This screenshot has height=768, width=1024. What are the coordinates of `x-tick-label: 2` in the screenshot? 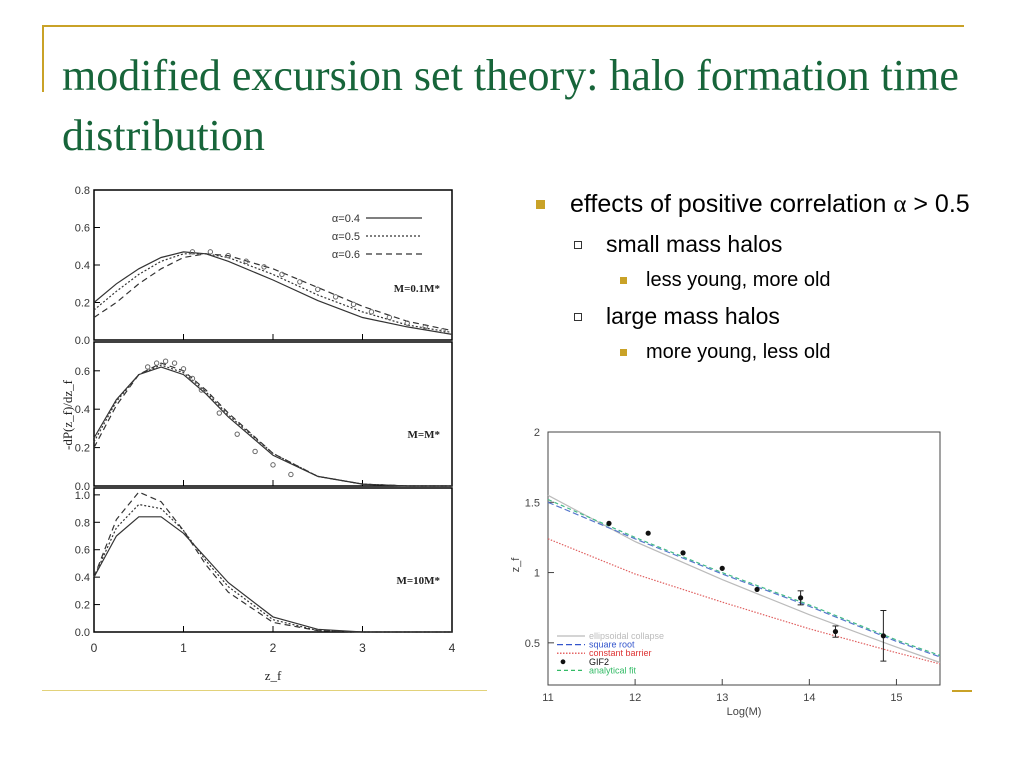 It's located at (273, 648).